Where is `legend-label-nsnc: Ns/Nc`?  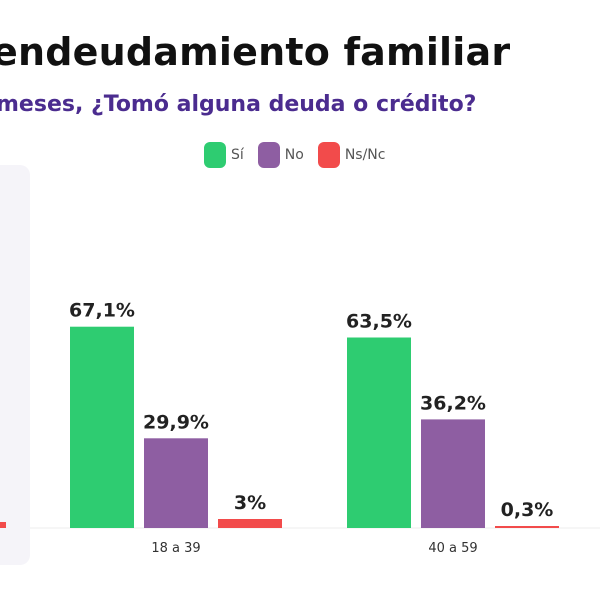 legend-label-nsnc: Ns/Nc is located at coordinates (365, 155).